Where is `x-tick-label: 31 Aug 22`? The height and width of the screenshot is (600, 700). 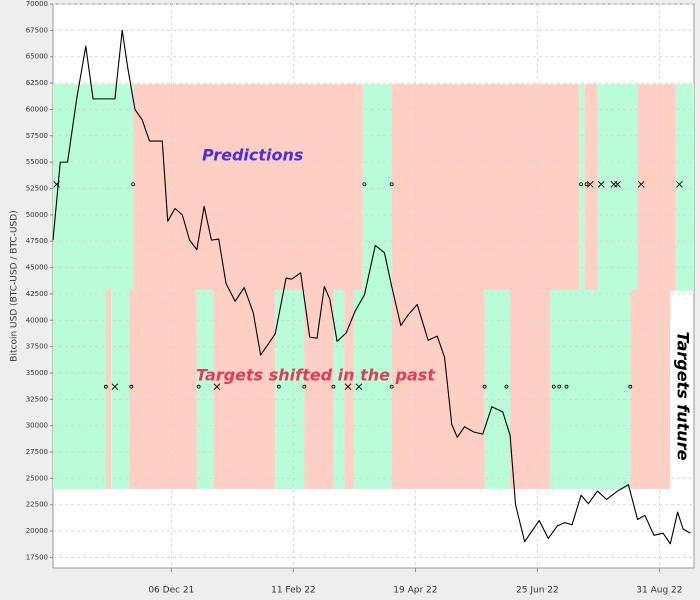 x-tick-label: 31 Aug 22 is located at coordinates (659, 591).